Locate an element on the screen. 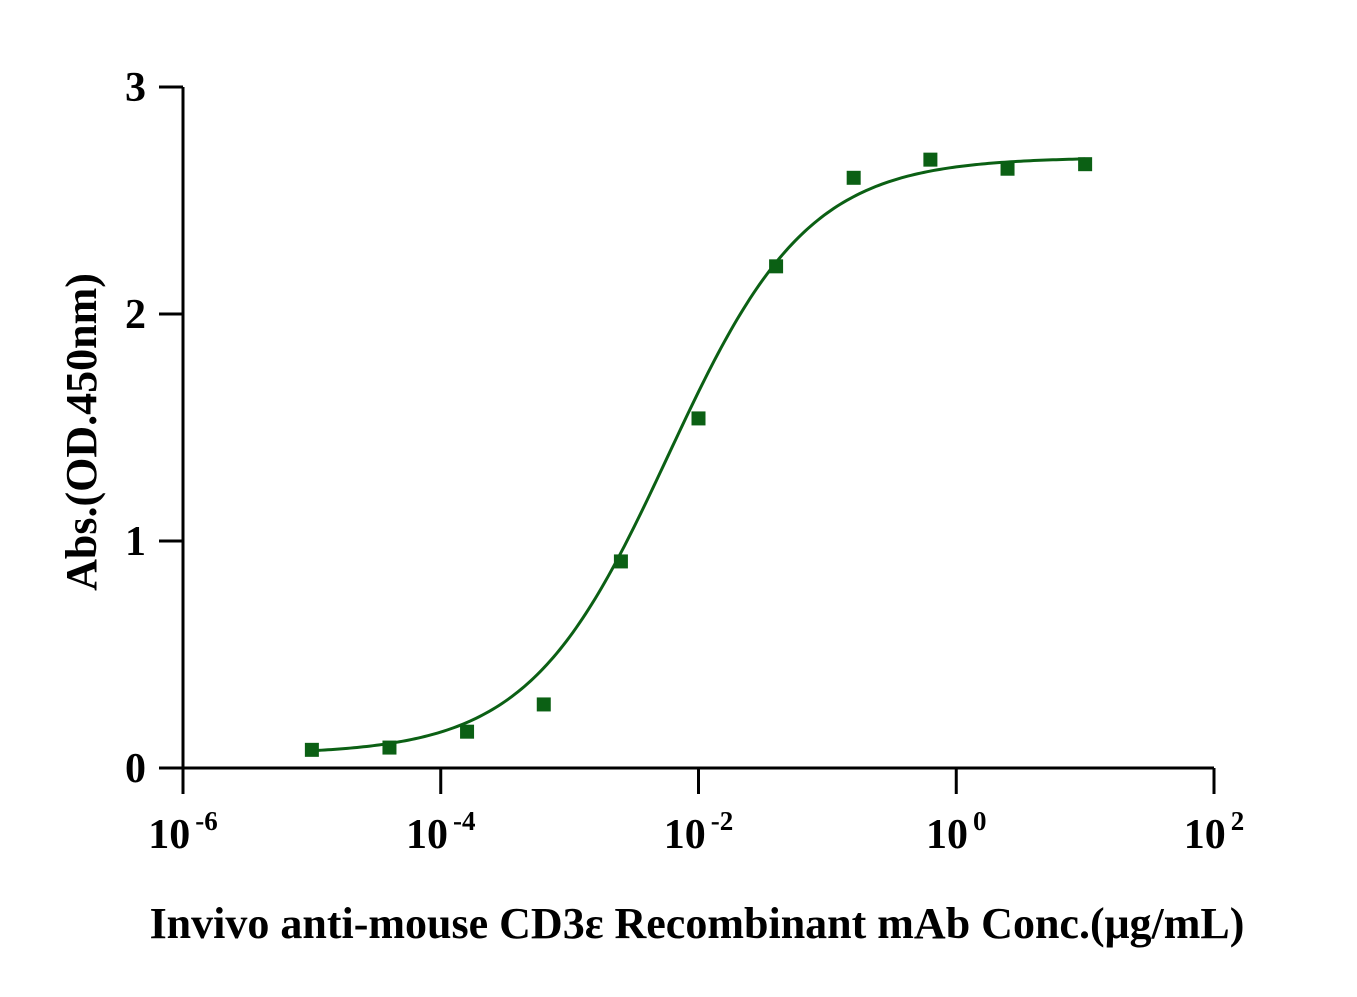  x-tick-label: 10 -2 is located at coordinates (699, 832).